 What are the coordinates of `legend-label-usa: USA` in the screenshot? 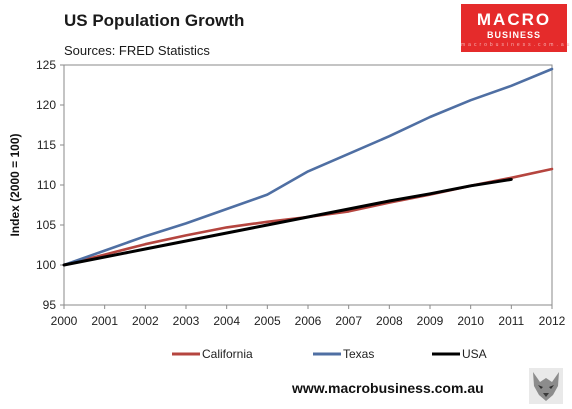 It's located at (474, 354).